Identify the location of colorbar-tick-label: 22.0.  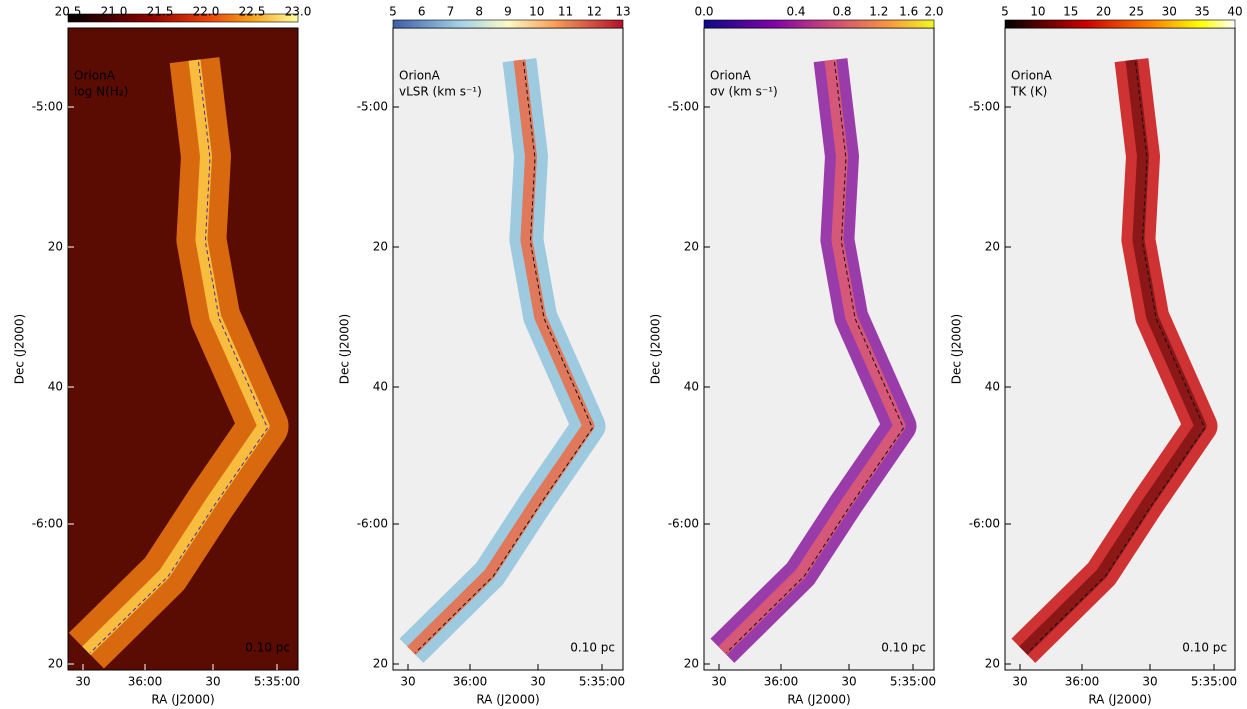
(206, 12).